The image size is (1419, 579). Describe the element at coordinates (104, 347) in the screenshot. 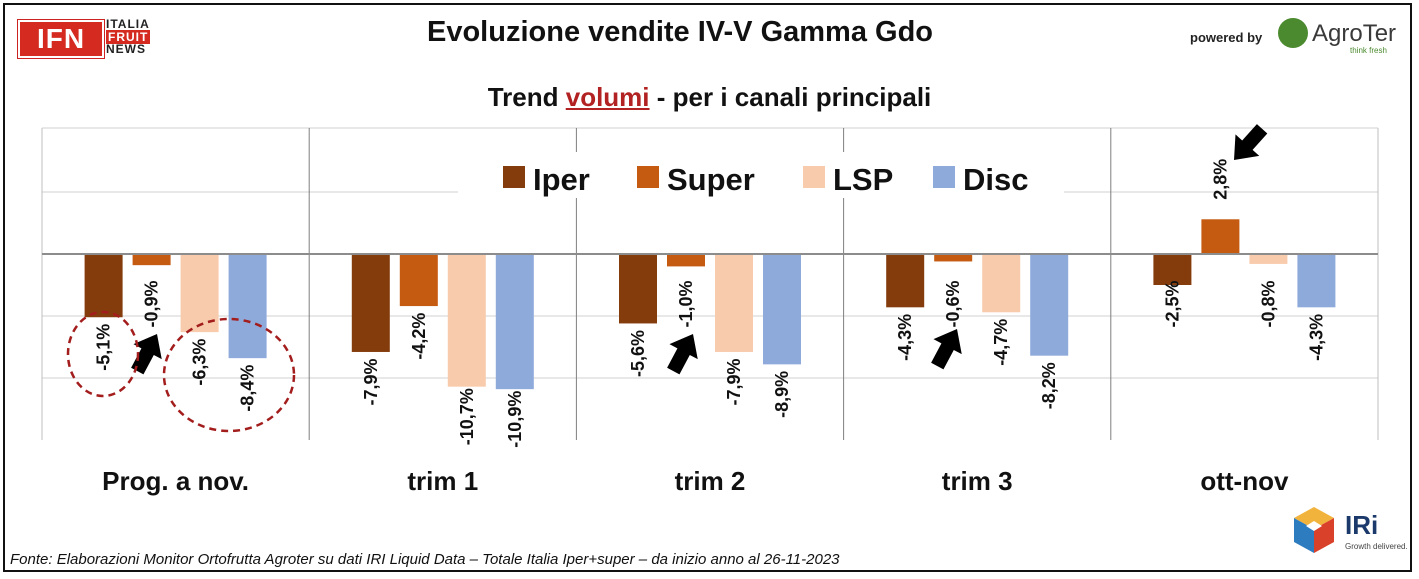

I see `bar-value-label: -5,1%` at that location.